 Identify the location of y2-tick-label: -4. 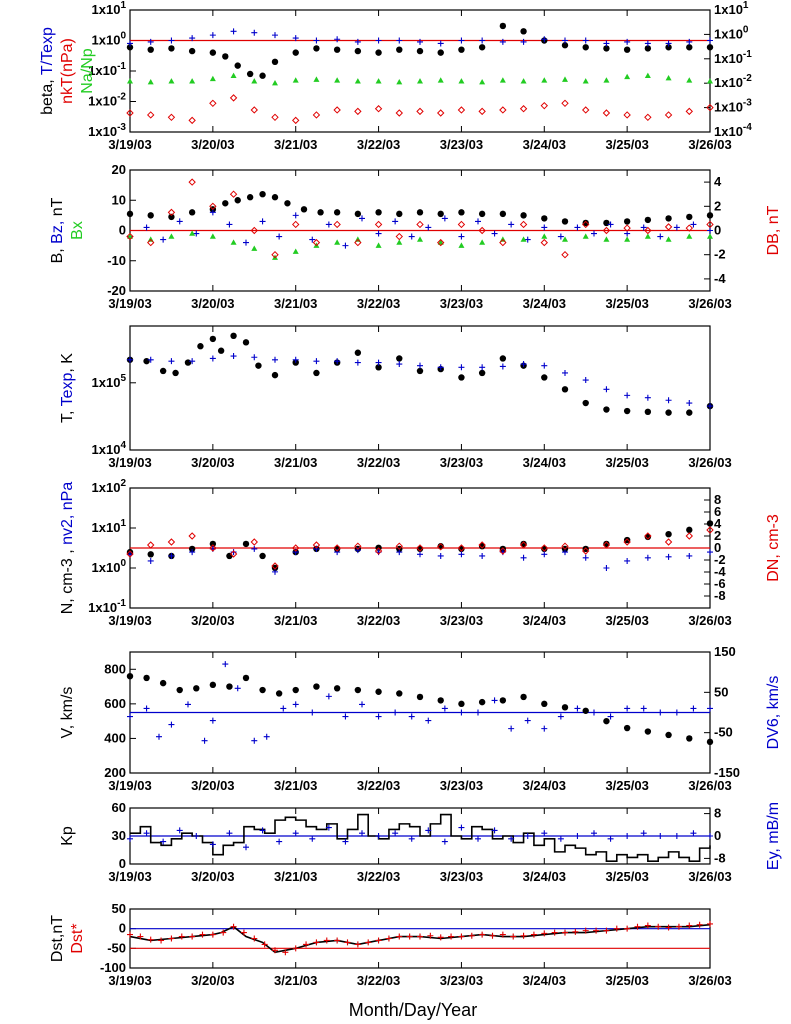
(720, 278).